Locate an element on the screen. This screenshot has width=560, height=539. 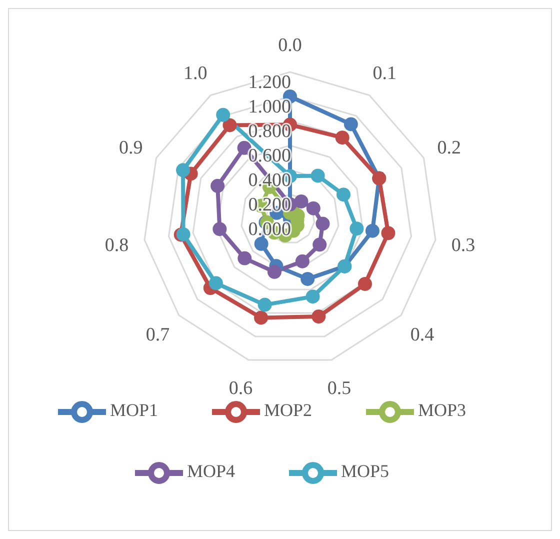
y-tick-label: 0.200 is located at coordinates (269, 205).